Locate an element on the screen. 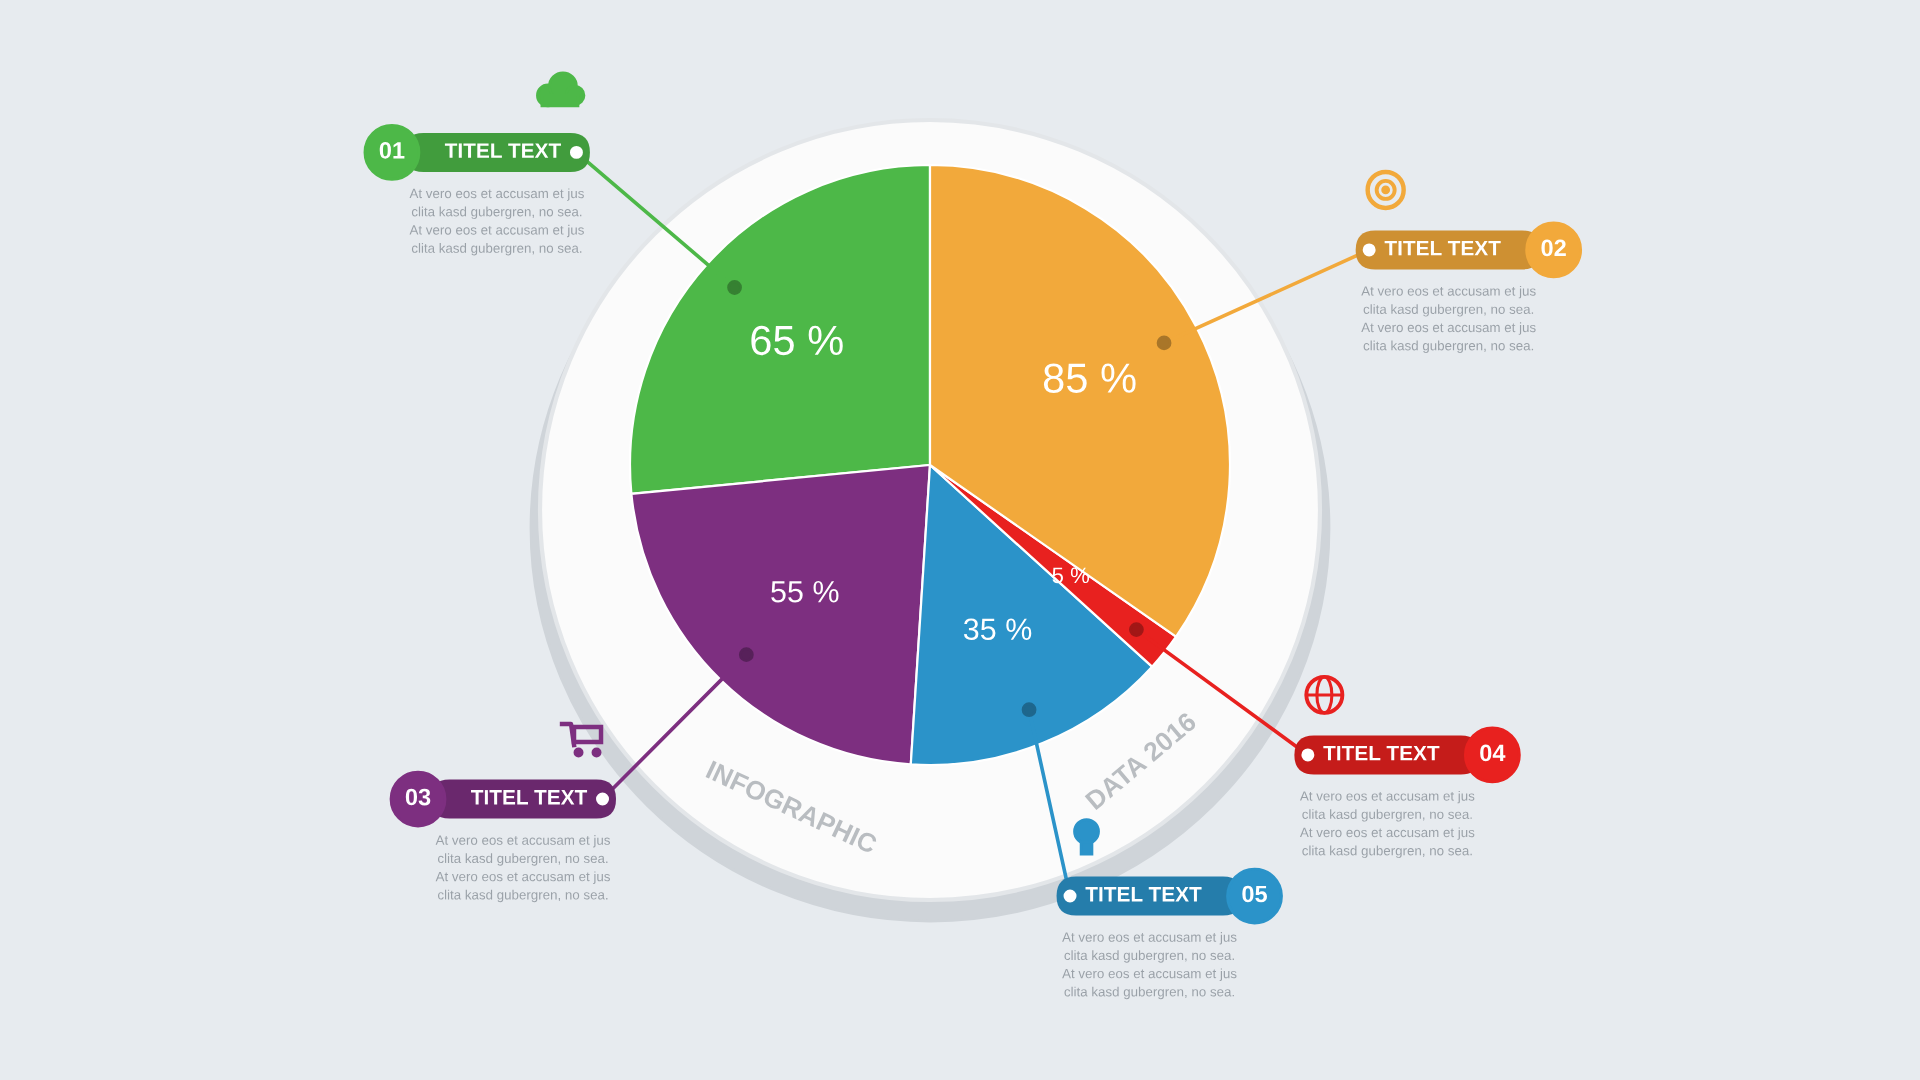 This screenshot has height=1080, width=1920. text: 04 is located at coordinates (1493, 753).